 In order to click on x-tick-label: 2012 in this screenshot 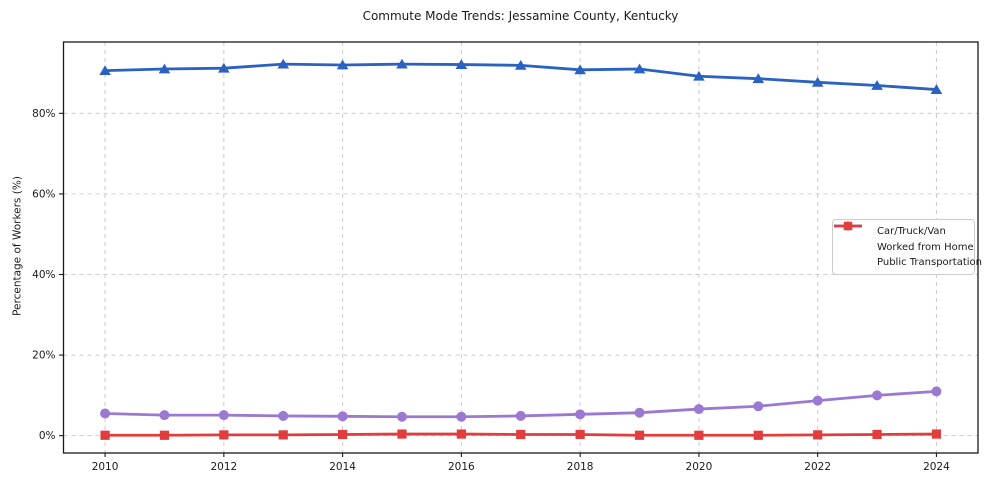, I will do `click(223, 467)`.